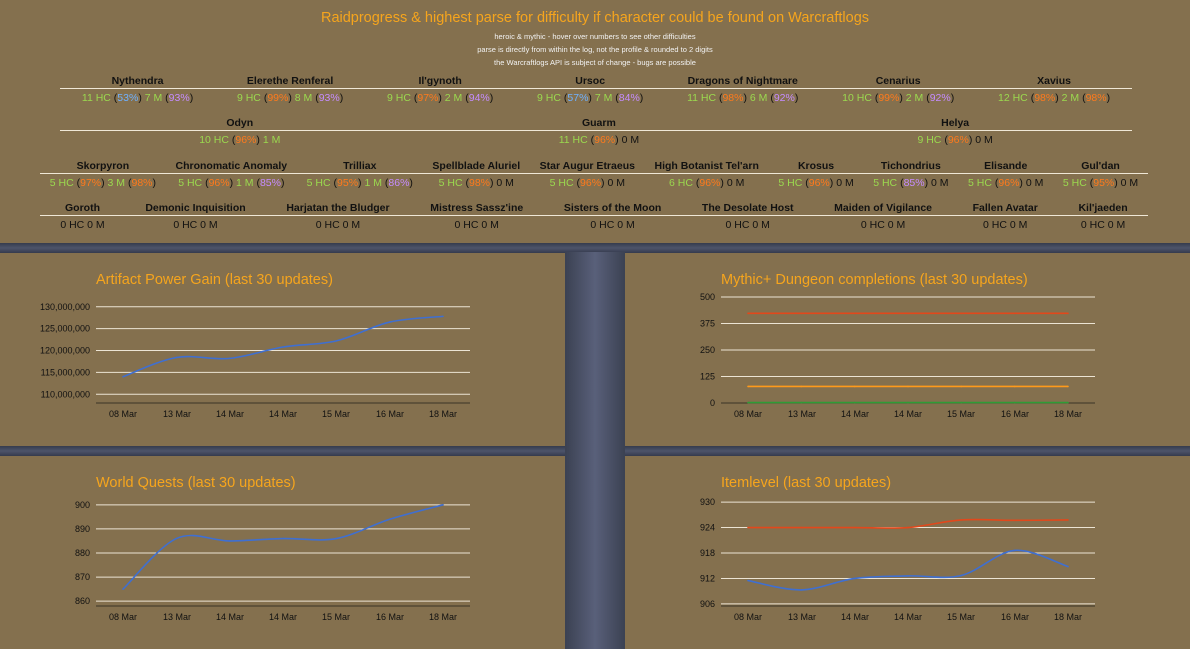 The image size is (1190, 649). I want to click on heroic-kills: 6 HC, so click(681, 183).